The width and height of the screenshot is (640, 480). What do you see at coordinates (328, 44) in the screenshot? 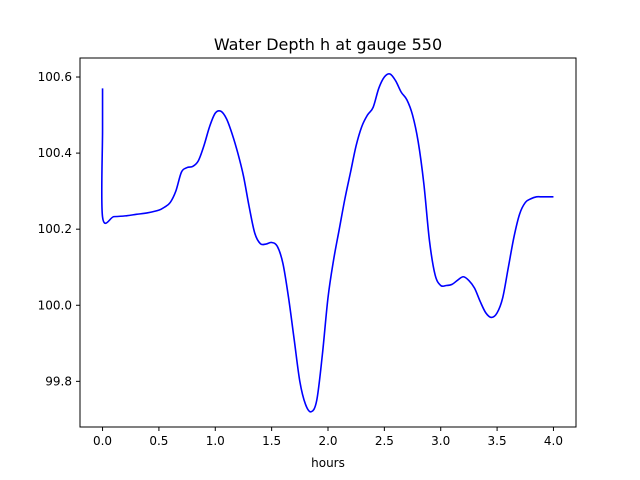
I see `chart-title: Water Depth h at gauge 550` at bounding box center [328, 44].